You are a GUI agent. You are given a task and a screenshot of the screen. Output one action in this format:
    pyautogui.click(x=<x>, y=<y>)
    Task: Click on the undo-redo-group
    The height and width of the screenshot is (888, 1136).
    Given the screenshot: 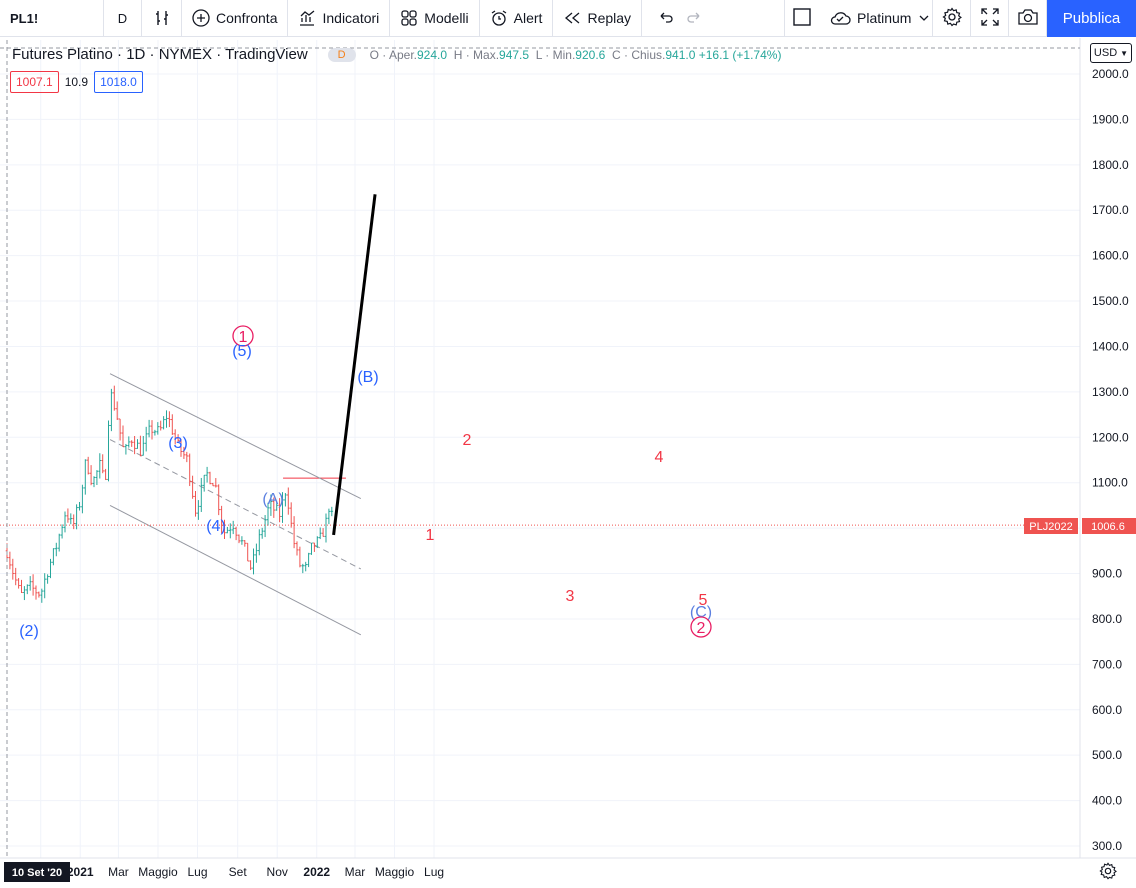 What is the action you would take?
    pyautogui.click(x=680, y=18)
    